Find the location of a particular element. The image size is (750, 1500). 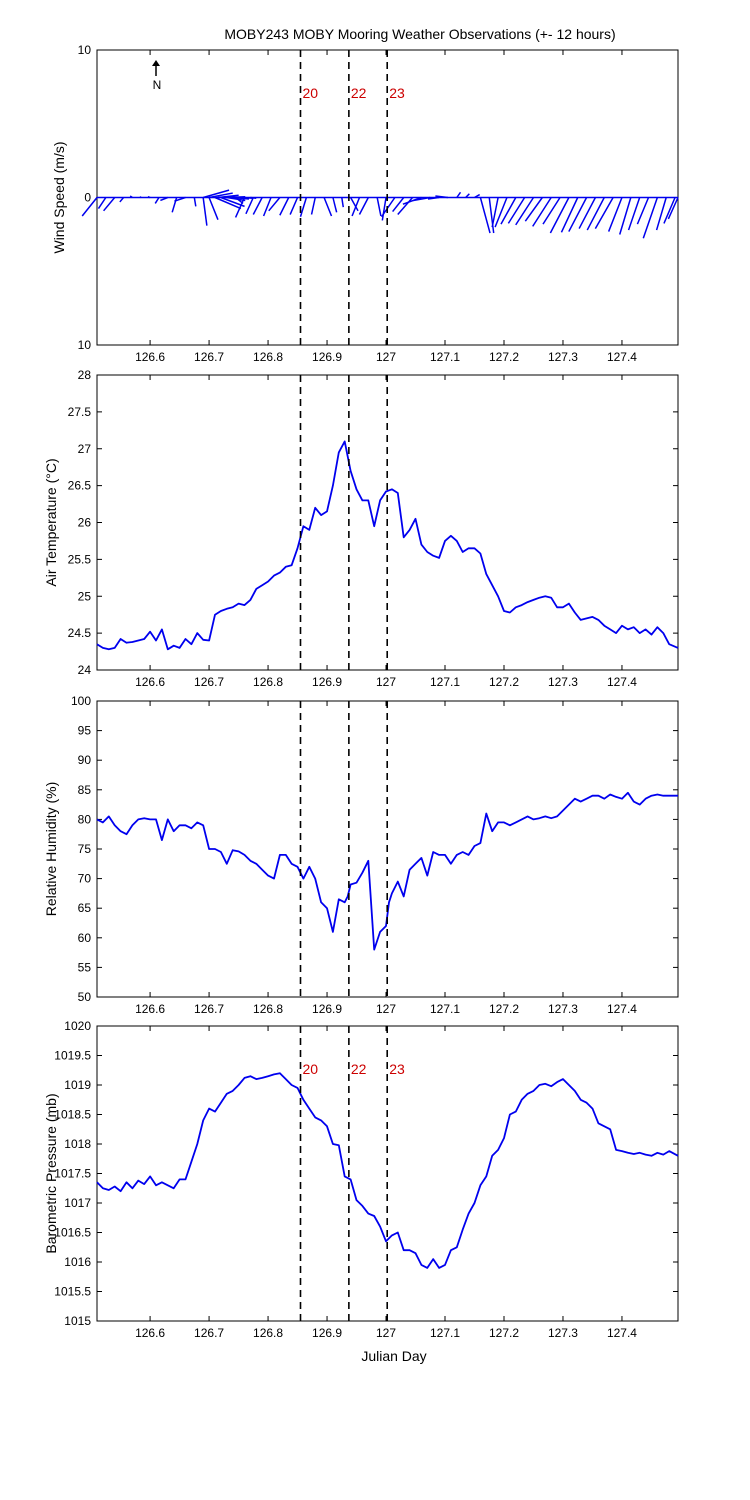

y-tick-label: 24 is located at coordinates (85, 670).